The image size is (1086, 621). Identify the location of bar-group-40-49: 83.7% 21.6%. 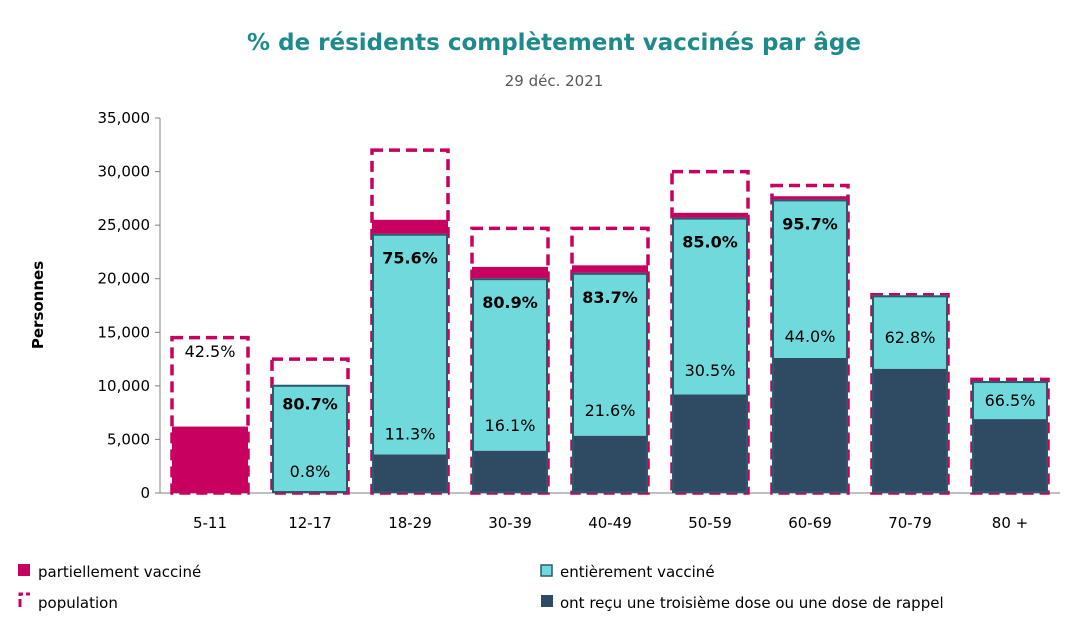
(610, 360).